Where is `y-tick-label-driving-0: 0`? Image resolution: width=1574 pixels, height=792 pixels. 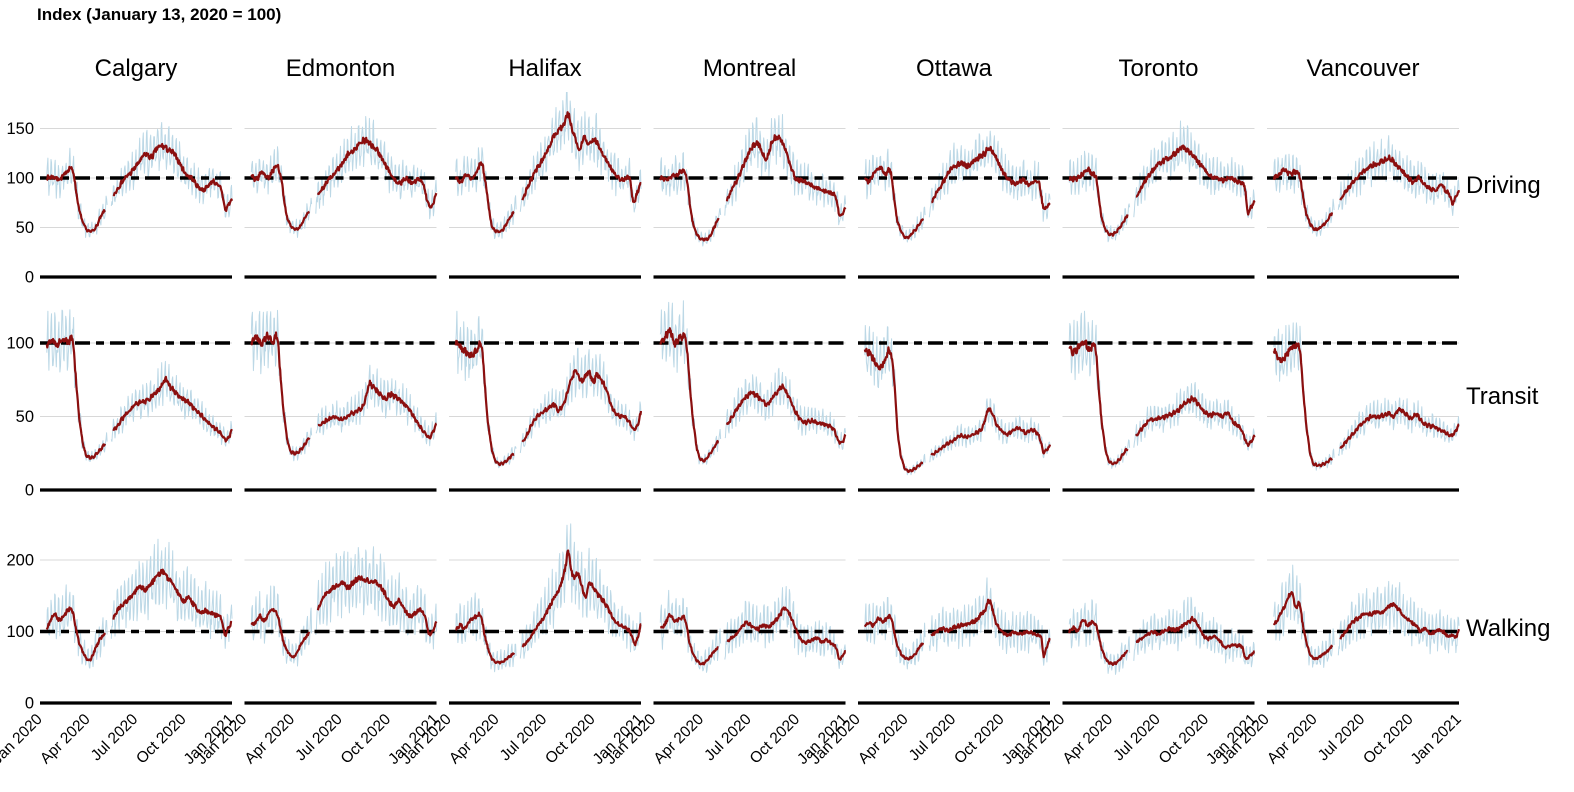 y-tick-label-driving-0: 0 is located at coordinates (29, 278).